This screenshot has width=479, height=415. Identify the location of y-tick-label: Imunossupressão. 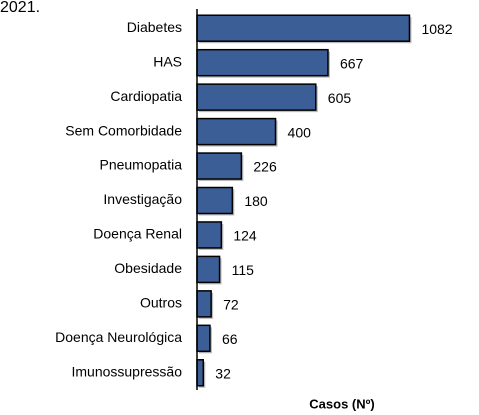
(126, 371).